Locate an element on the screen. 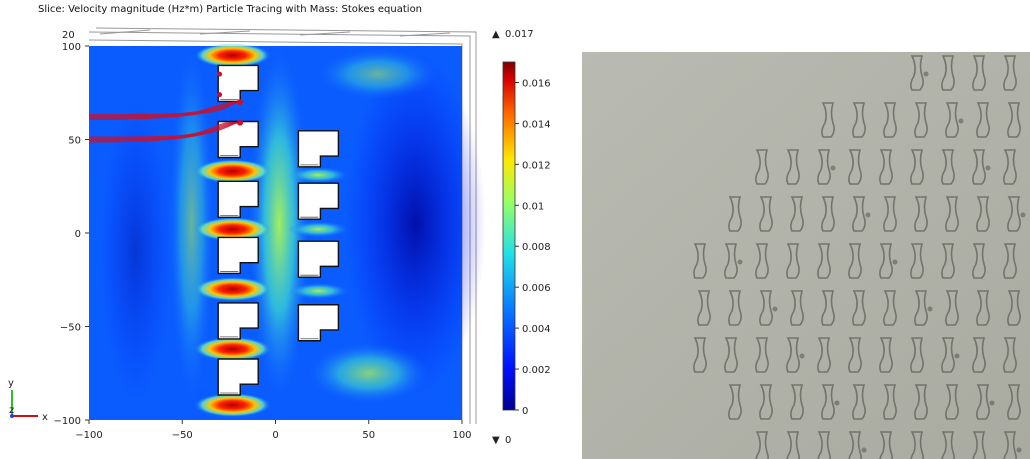 The width and height of the screenshot is (1030, 459). colorbar-tick-label: 0.006 is located at coordinates (536, 288).